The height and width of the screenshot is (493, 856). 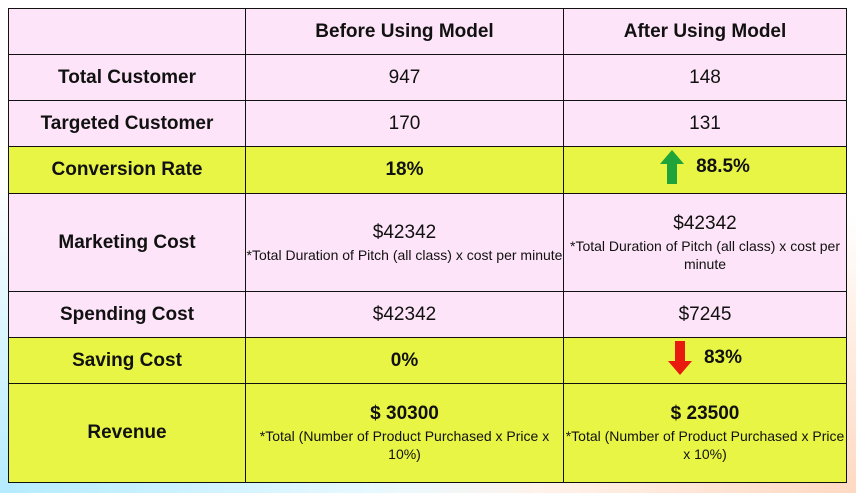 I want to click on row-spending-cost: Spending Cost $42342 $7245, so click(x=427, y=314).